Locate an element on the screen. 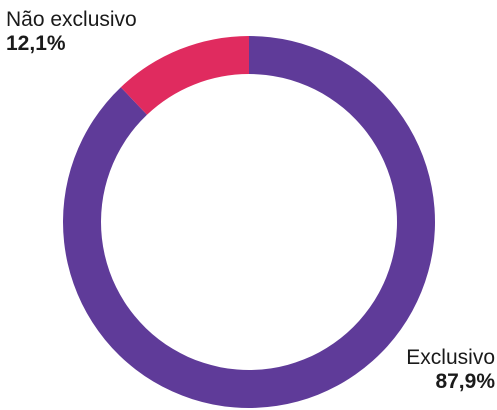  slice-label-exclusivo: Exclusivo 87,9% is located at coordinates (450, 370).